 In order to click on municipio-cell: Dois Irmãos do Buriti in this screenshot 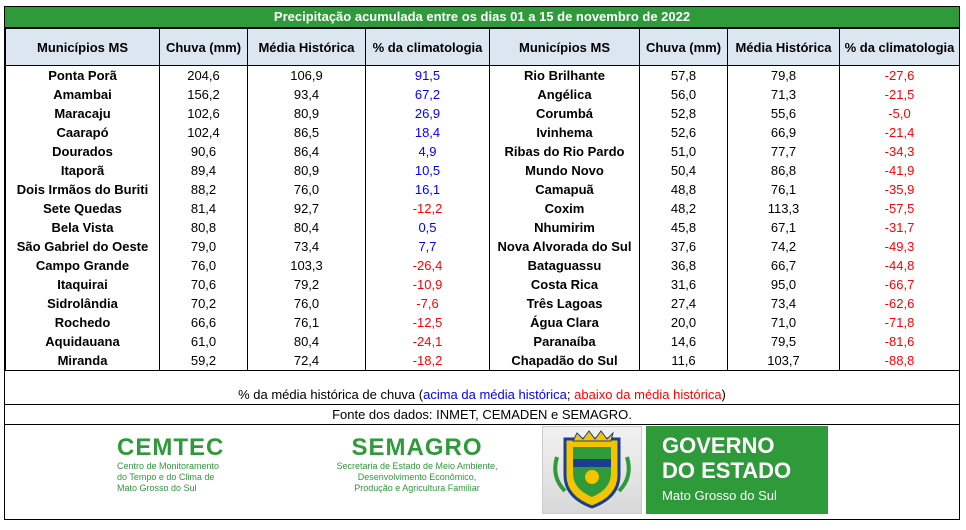, I will do `click(82, 189)`.